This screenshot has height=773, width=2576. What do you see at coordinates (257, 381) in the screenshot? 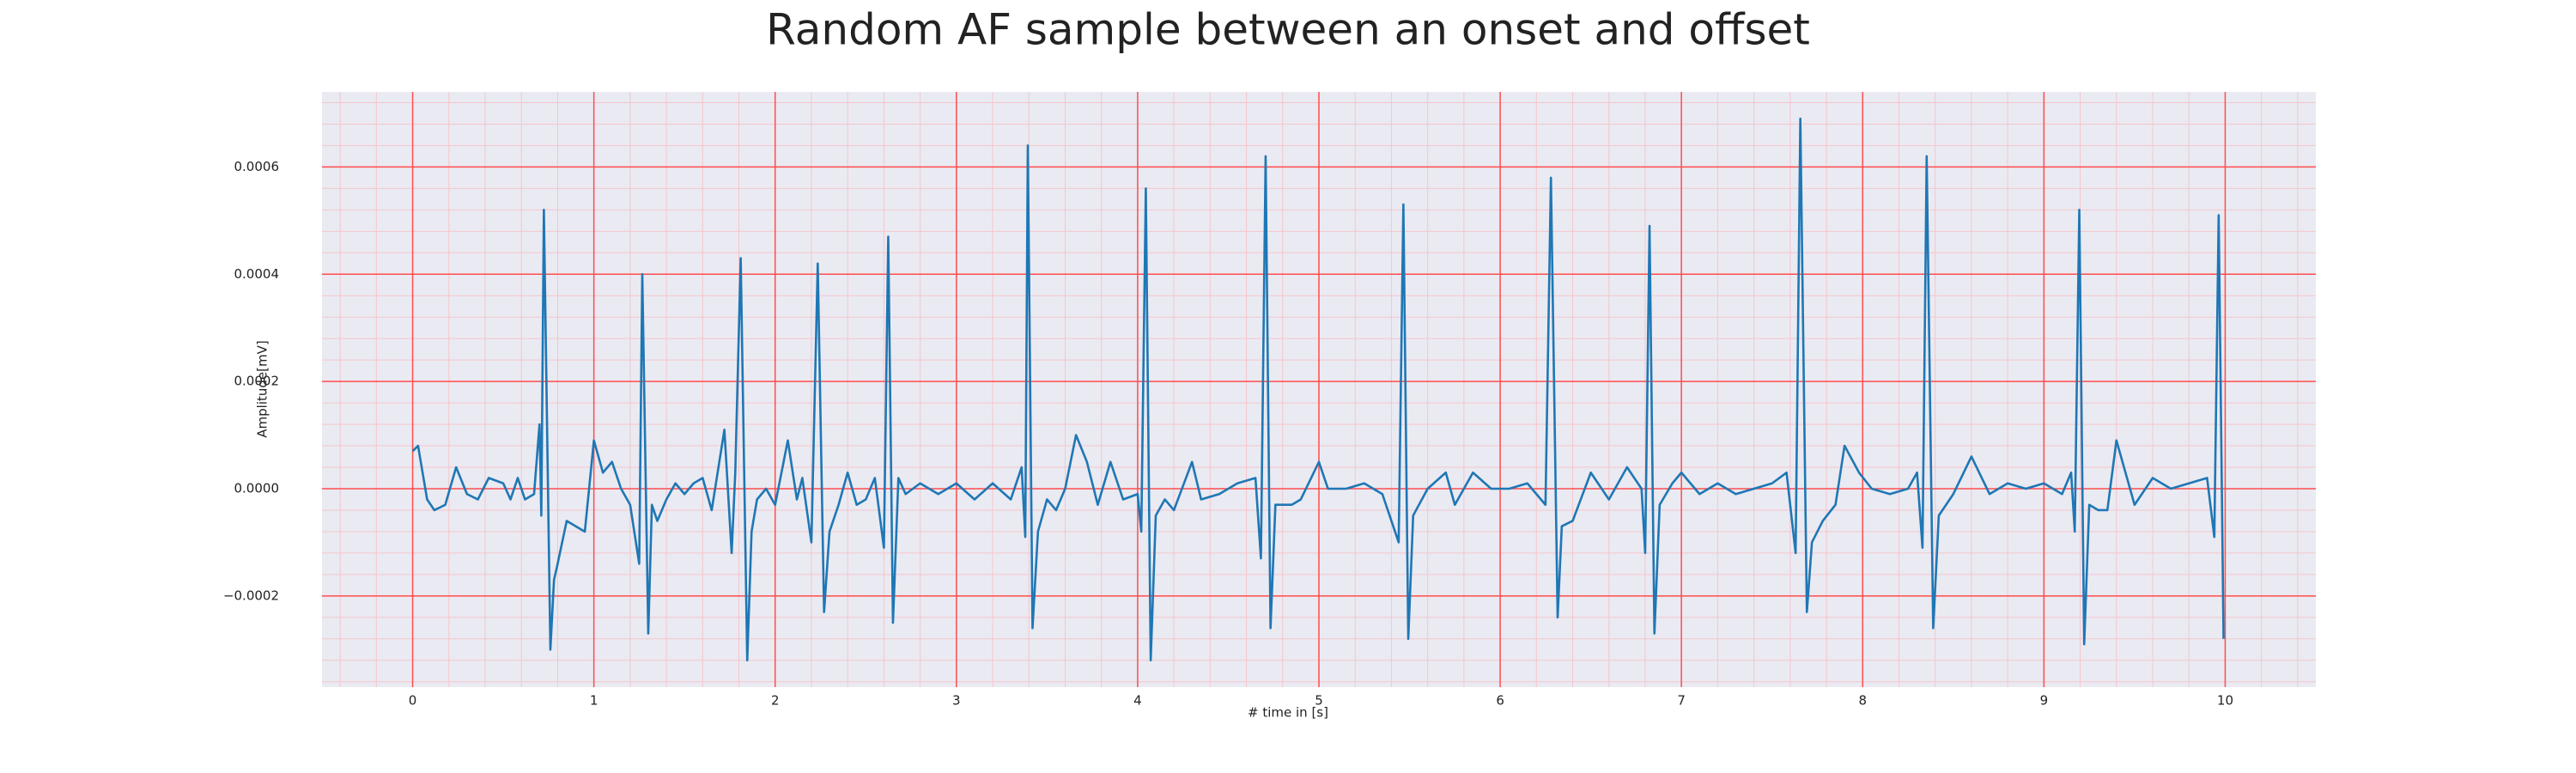
I see `y-tick-label: 0.0002` at bounding box center [257, 381].